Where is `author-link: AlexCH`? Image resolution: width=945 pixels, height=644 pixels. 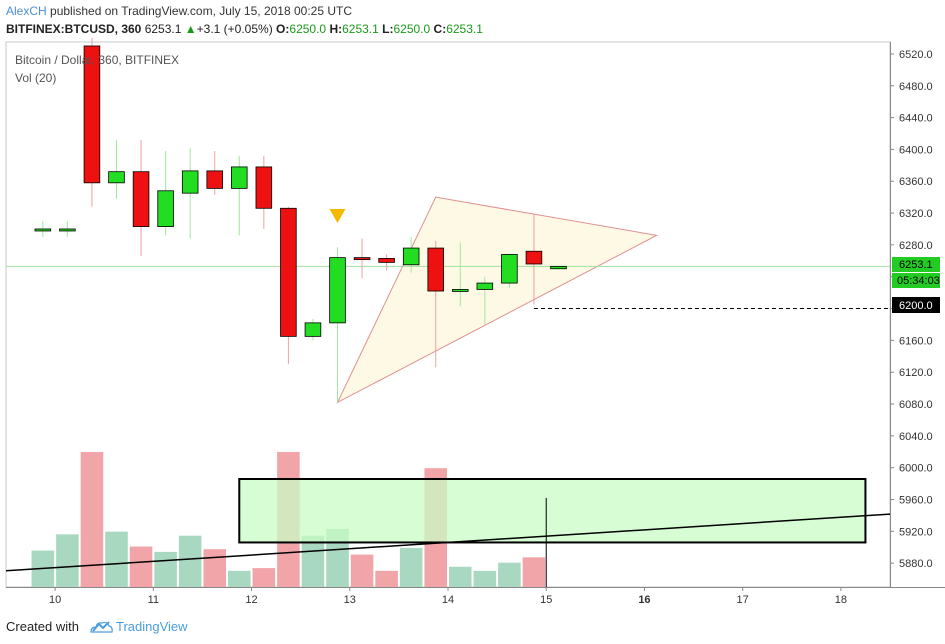
author-link: AlexCH is located at coordinates (26, 11).